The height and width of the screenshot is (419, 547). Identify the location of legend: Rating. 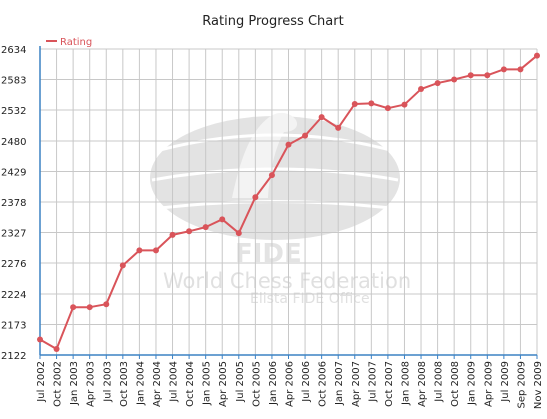
(69, 42).